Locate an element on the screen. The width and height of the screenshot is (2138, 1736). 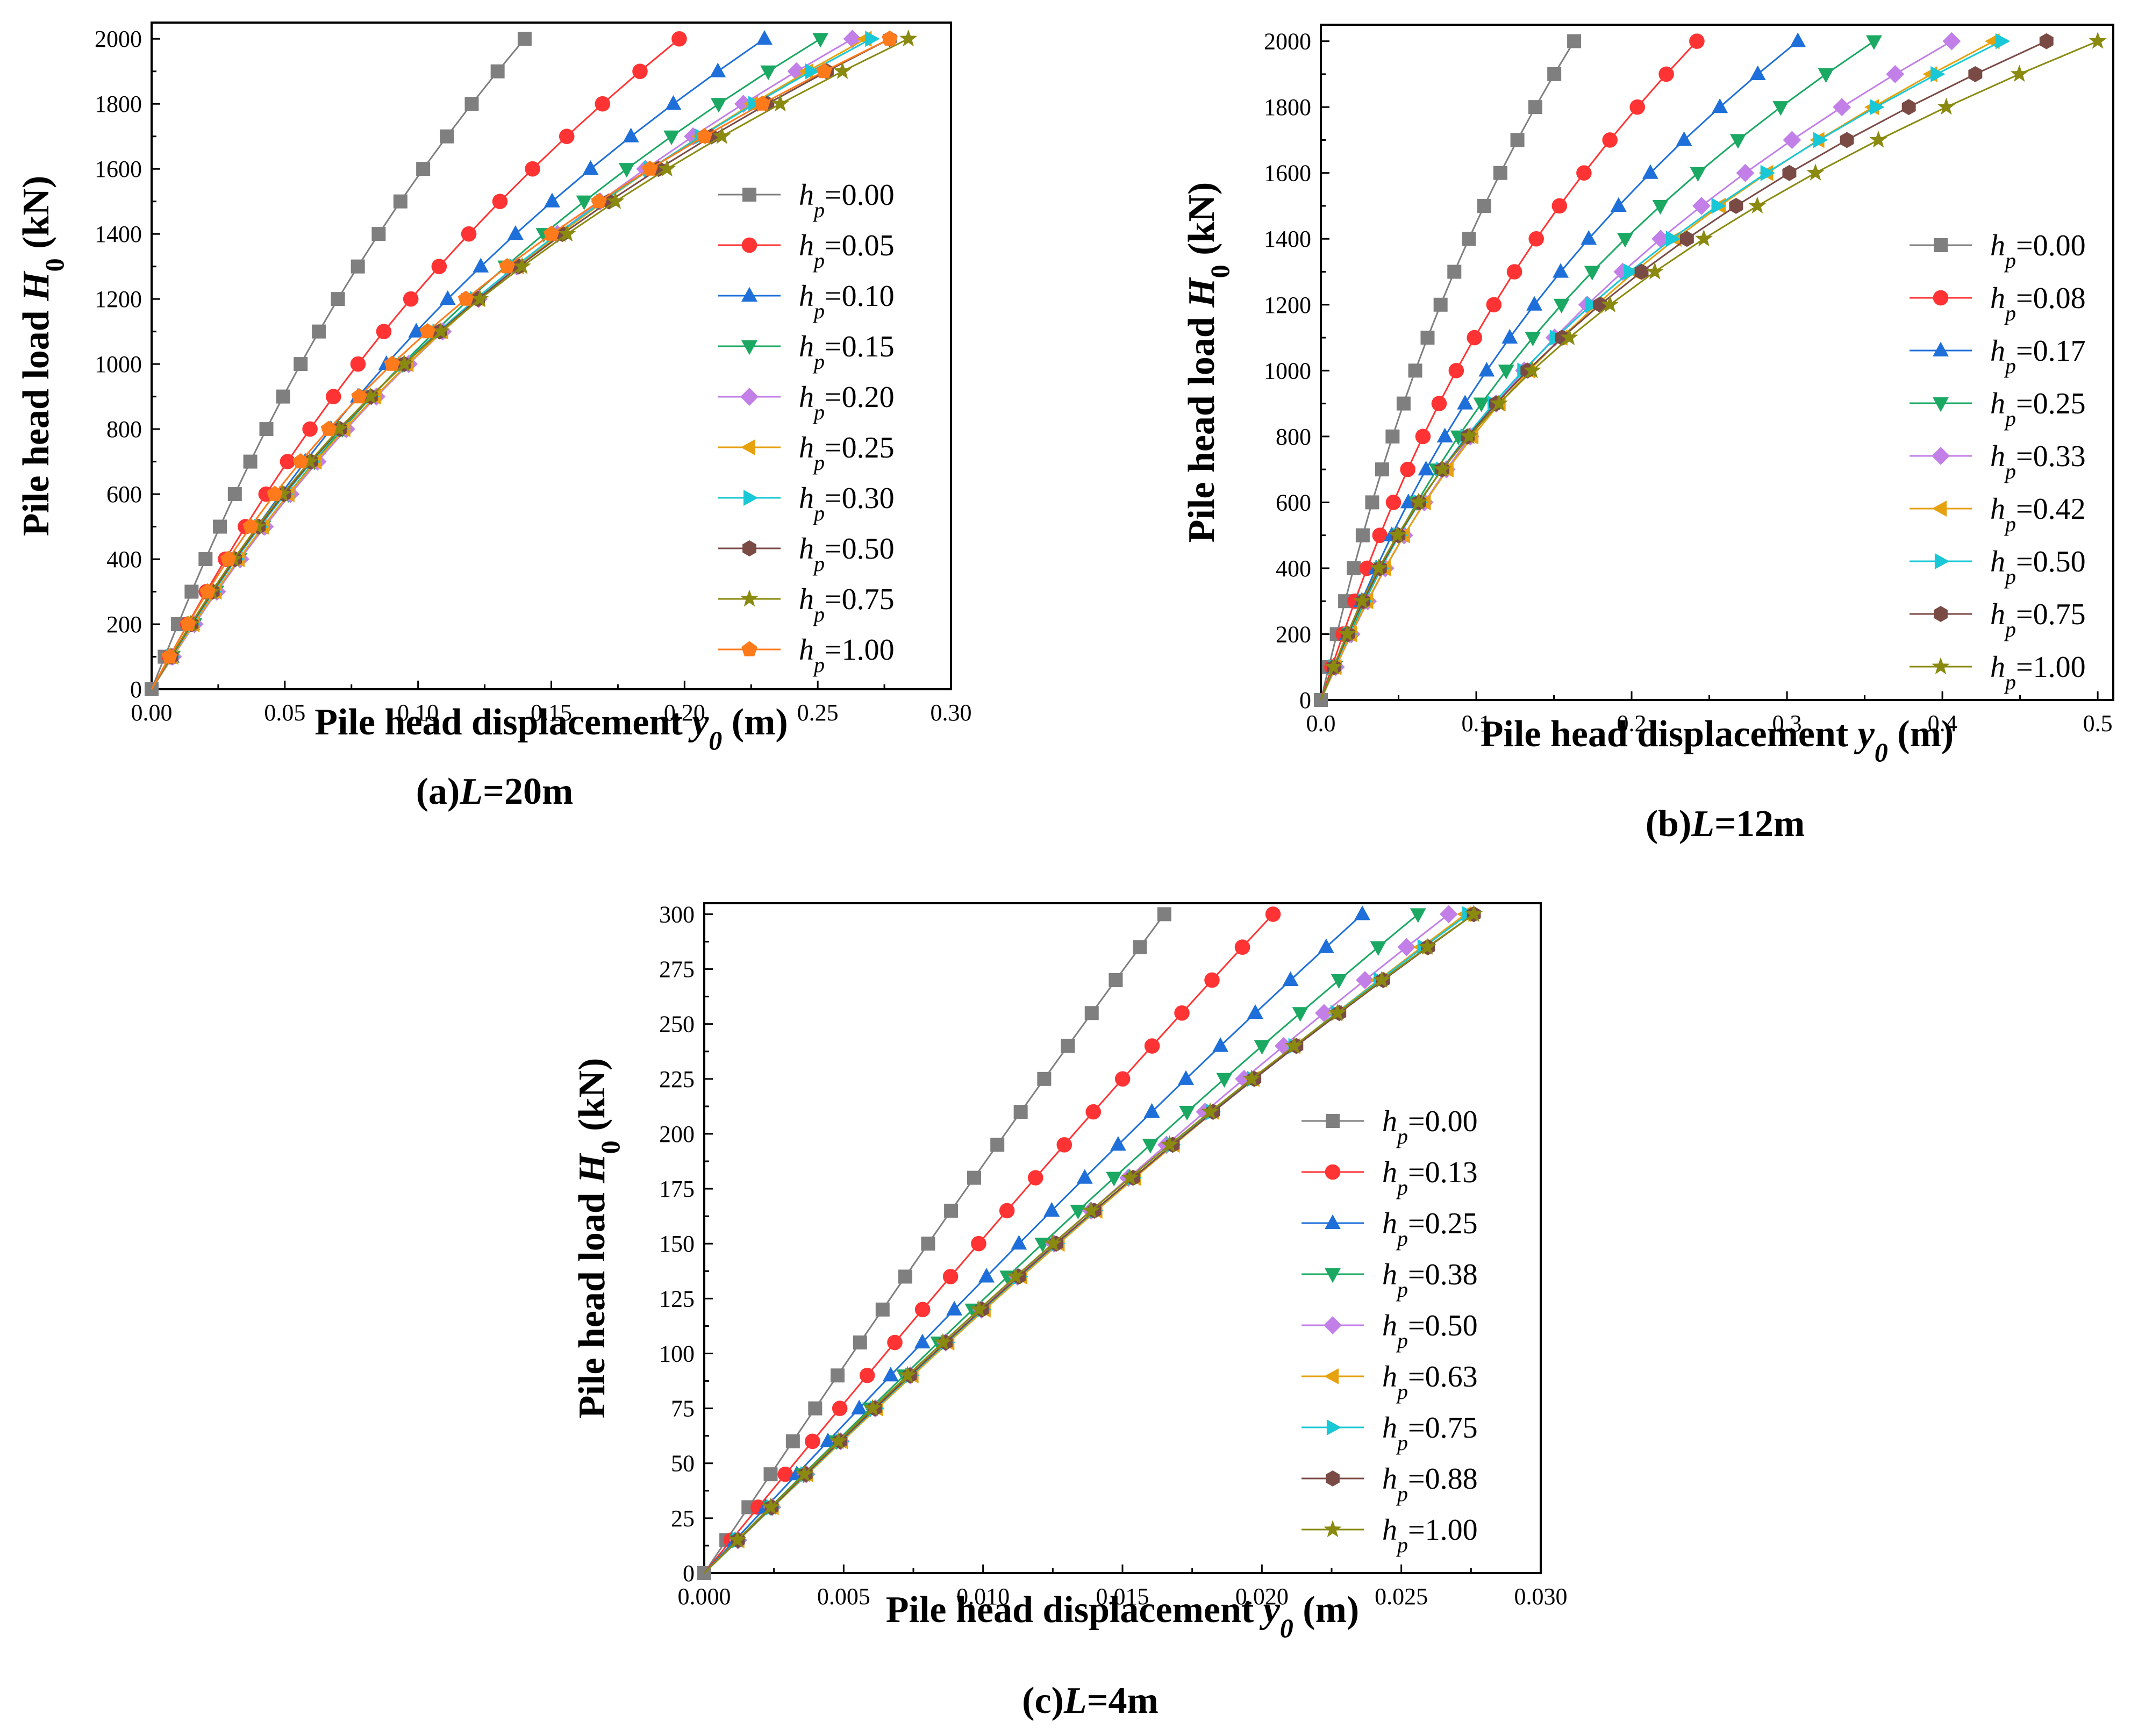
series-2-2: h p =0.08 is located at coordinates (1703, 367).